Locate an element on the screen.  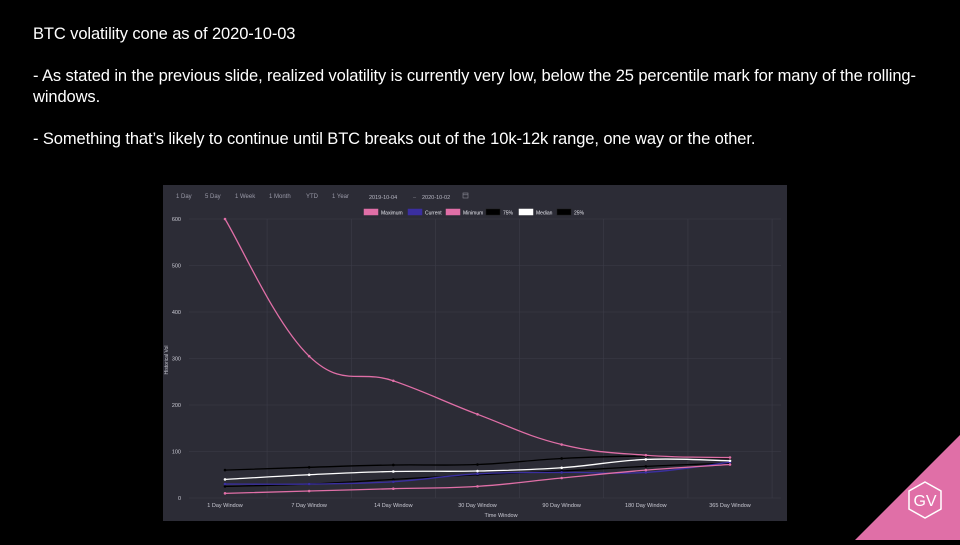
x-tick-label: 7 Day Window is located at coordinates (308, 506).